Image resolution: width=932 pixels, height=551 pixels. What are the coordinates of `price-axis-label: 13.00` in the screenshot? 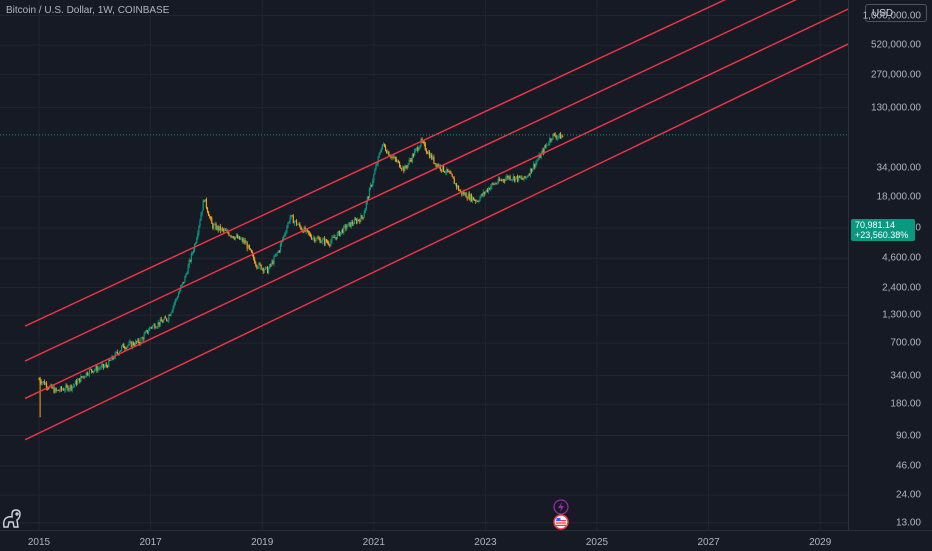 It's located at (908, 523).